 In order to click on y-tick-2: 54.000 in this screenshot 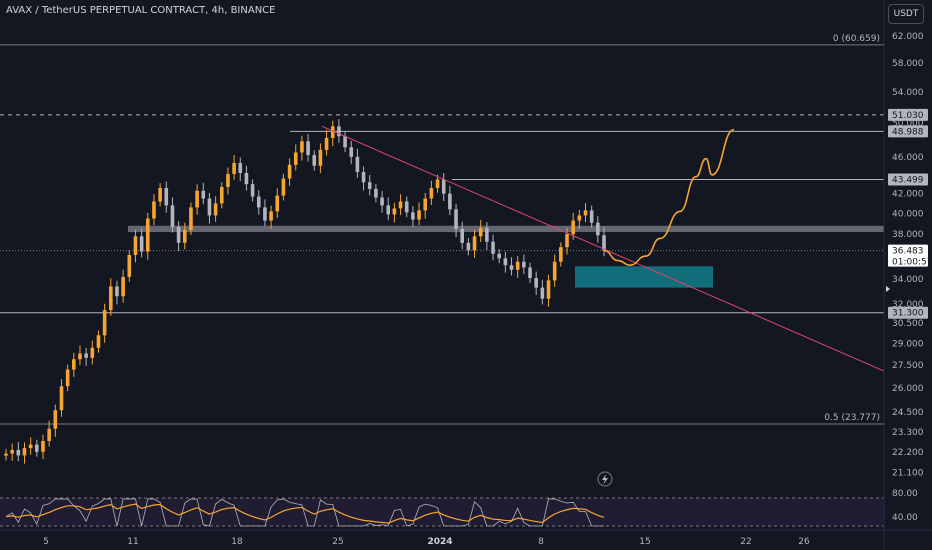, I will do `click(908, 93)`.